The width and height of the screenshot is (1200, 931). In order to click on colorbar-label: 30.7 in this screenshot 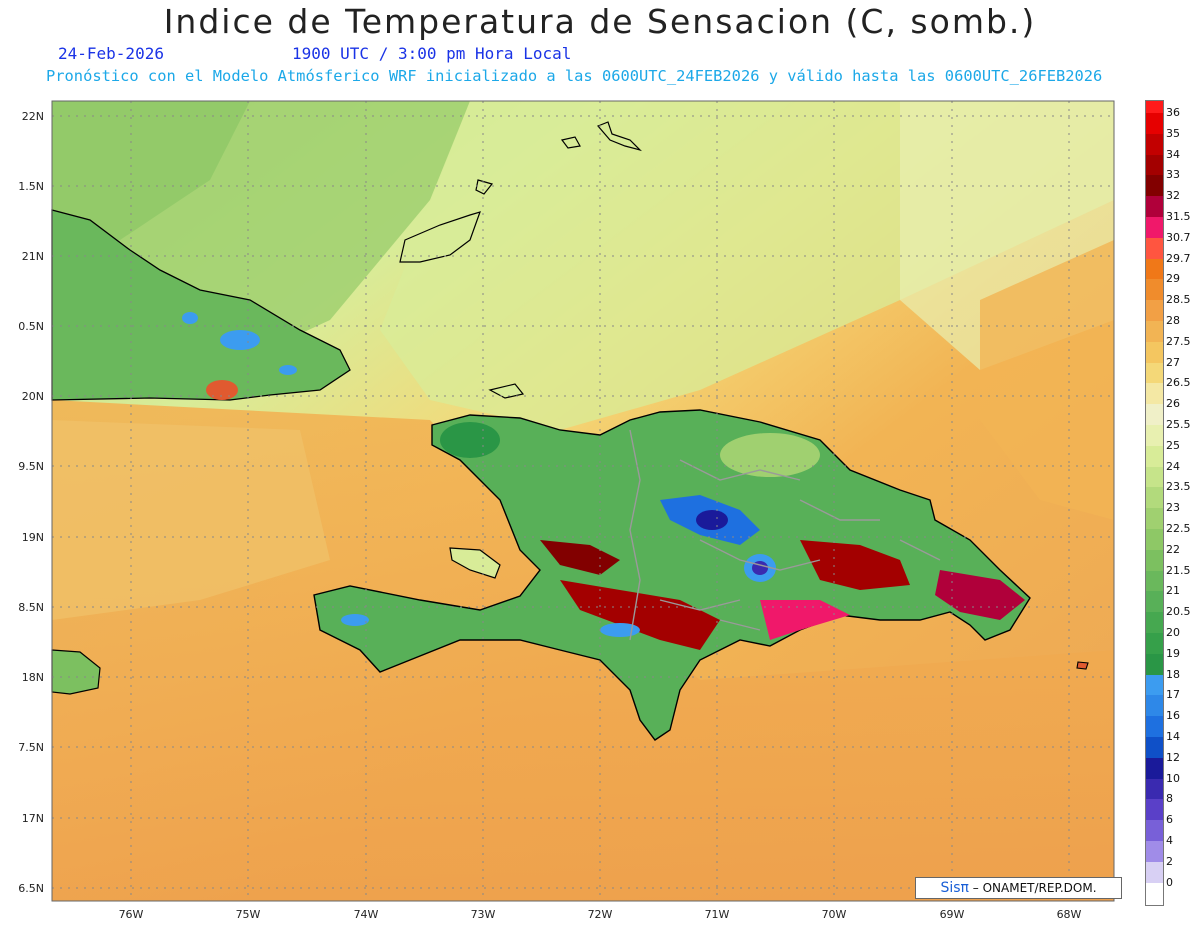, I will do `click(1178, 237)`.